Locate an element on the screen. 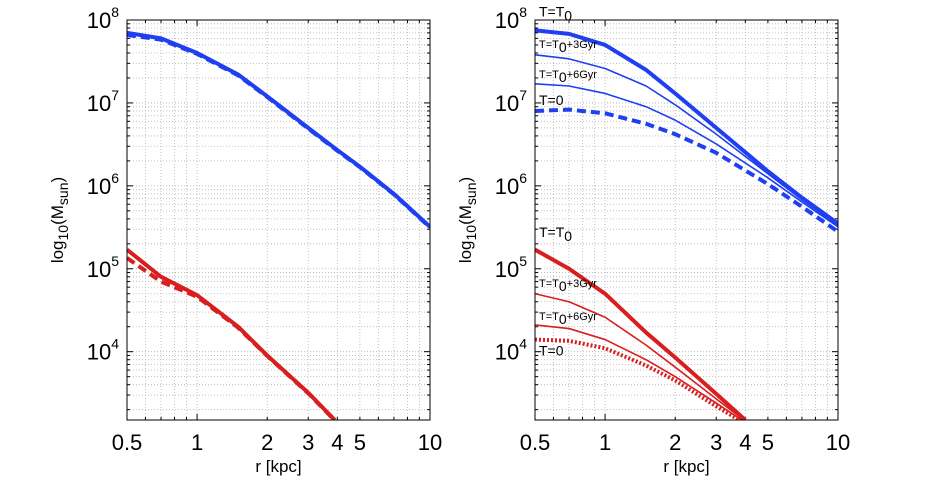 The image size is (926, 487). series-line-red-t-t0 is located at coordinates (641, 333).